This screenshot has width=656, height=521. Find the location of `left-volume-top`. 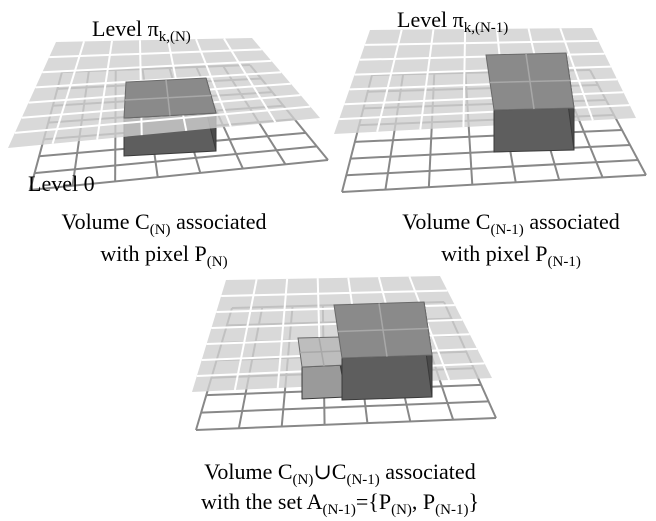

left-volume-top is located at coordinates (170, 98).